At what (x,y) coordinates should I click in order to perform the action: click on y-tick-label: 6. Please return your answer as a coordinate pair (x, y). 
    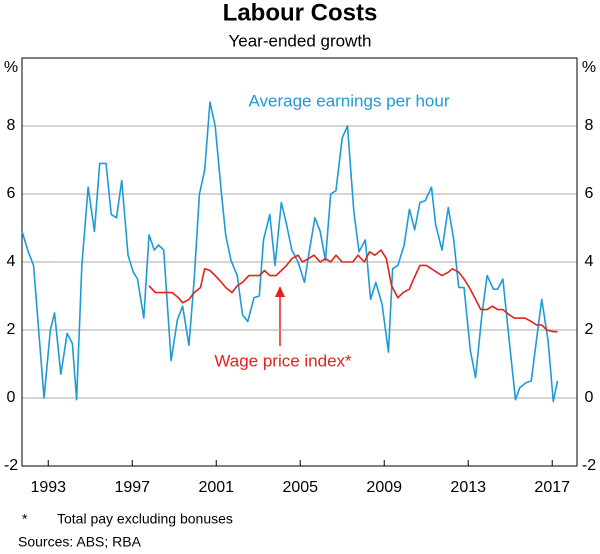
    Looking at the image, I should click on (11, 193).